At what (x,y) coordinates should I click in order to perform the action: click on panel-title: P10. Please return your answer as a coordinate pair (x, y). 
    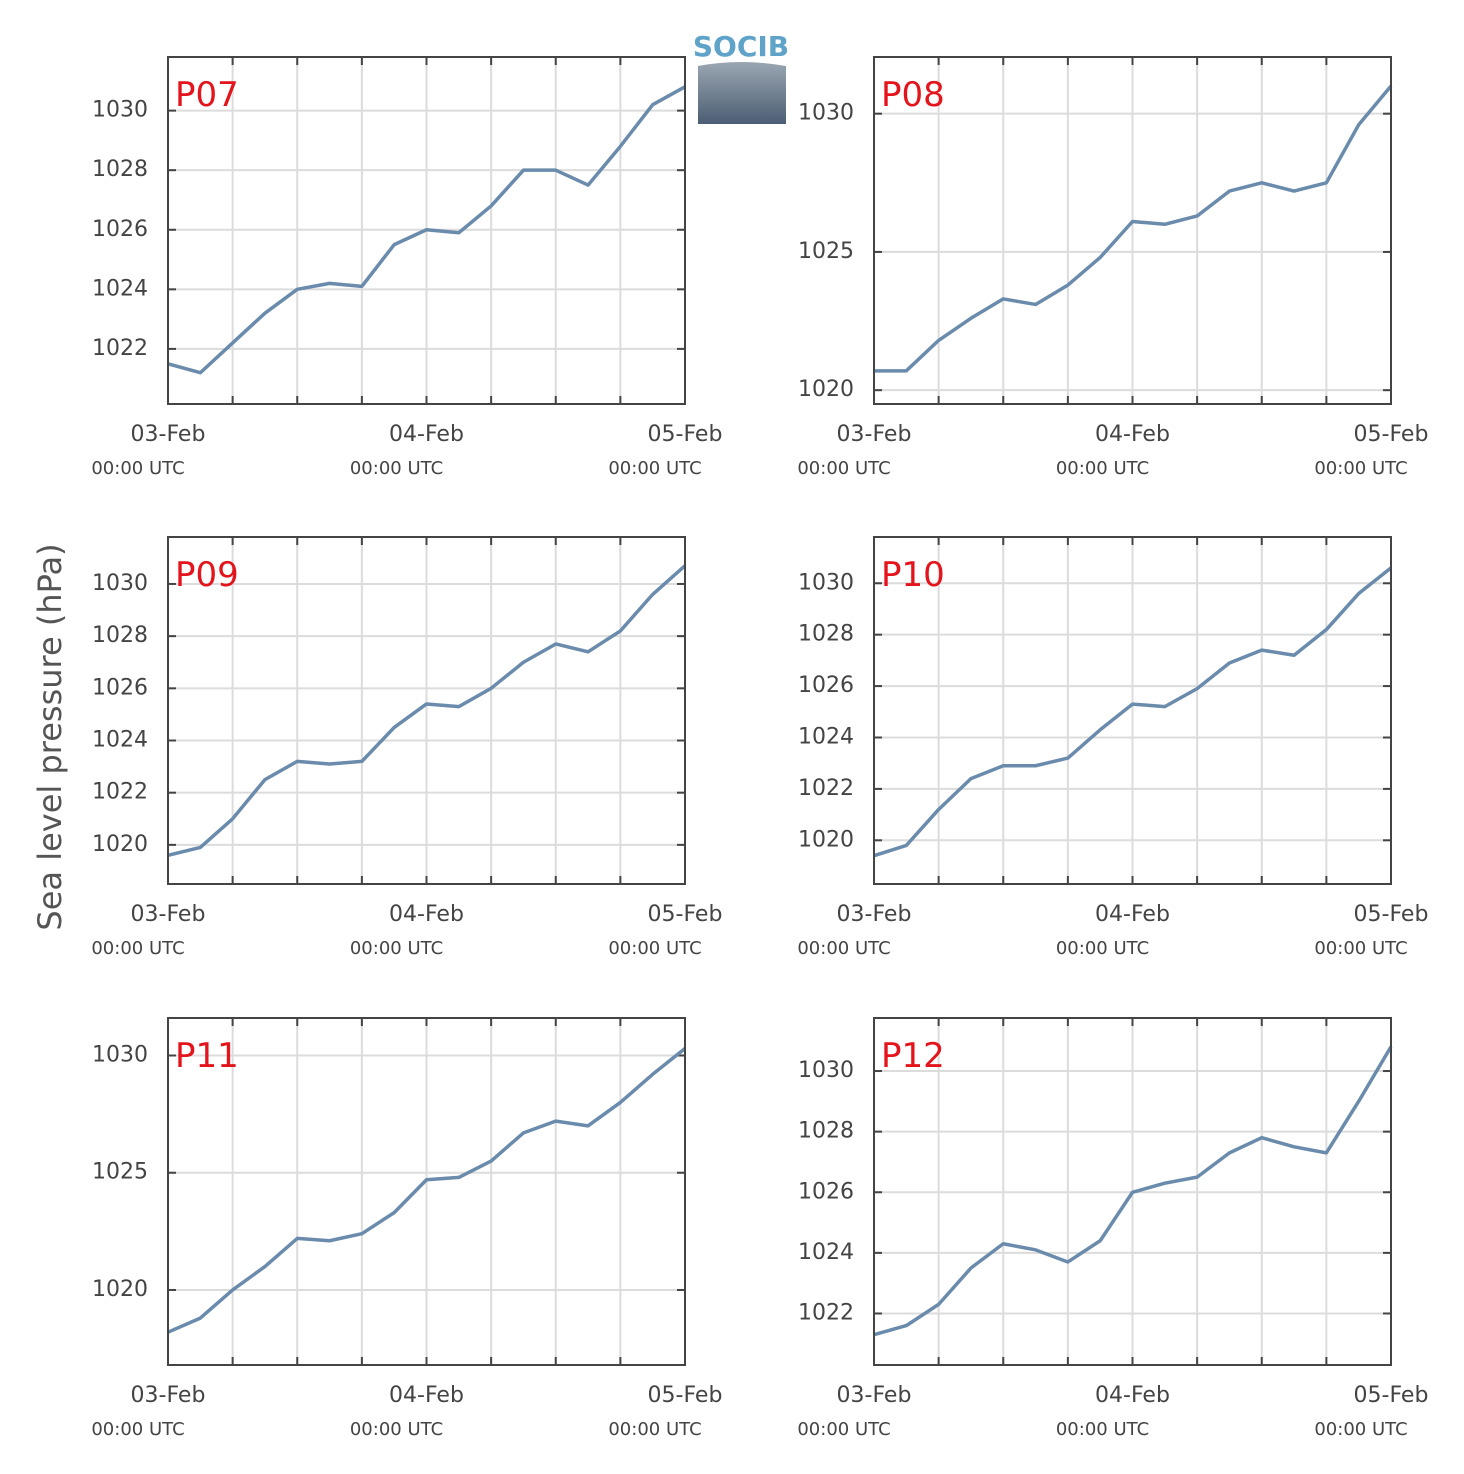
    Looking at the image, I should click on (913, 575).